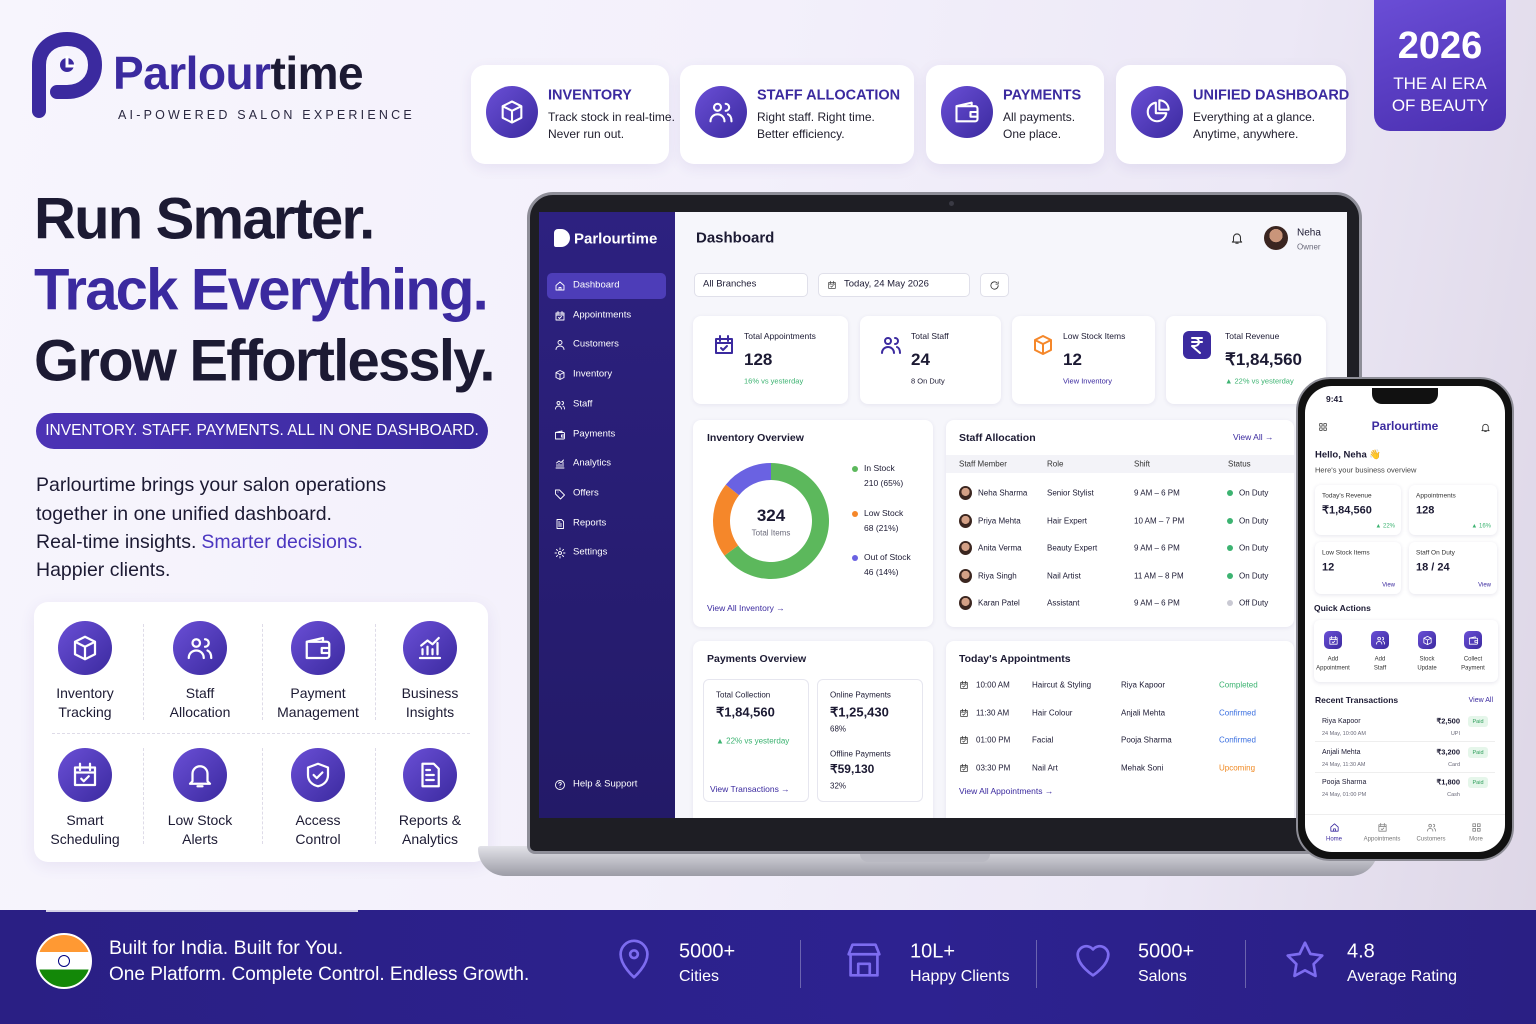 The height and width of the screenshot is (1024, 1536). What do you see at coordinates (1239, 464) in the screenshot?
I see `column-header: Status` at bounding box center [1239, 464].